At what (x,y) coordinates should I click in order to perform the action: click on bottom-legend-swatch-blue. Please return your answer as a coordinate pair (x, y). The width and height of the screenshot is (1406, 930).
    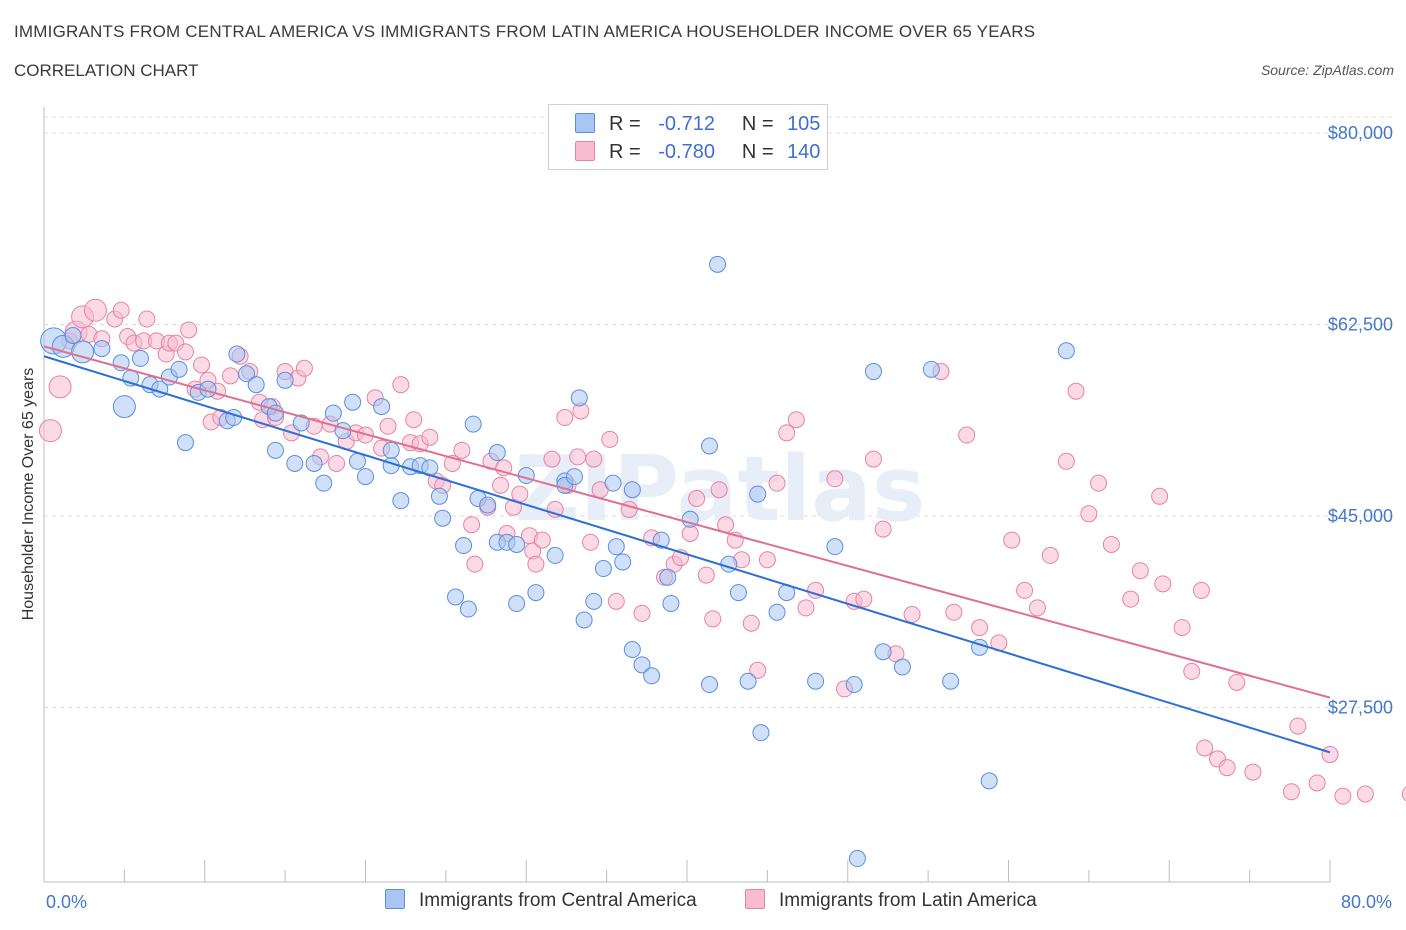
    Looking at the image, I should click on (395, 899).